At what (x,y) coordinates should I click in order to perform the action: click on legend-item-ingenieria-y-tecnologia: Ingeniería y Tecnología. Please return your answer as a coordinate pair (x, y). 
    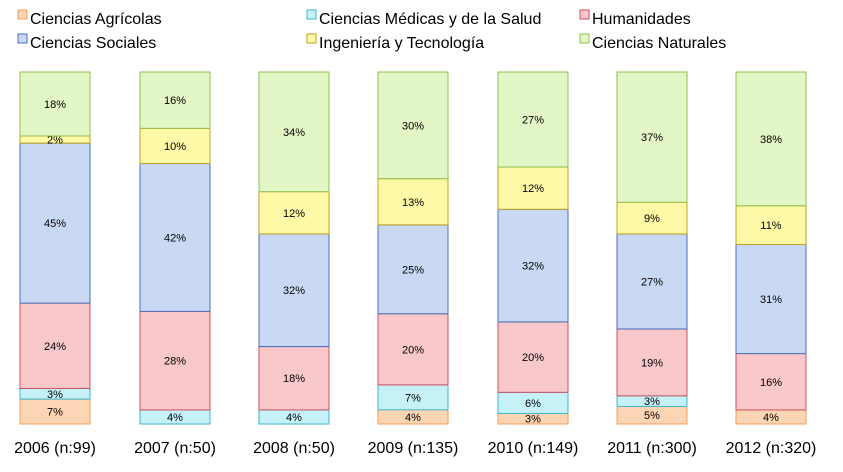
    Looking at the image, I should click on (395, 42).